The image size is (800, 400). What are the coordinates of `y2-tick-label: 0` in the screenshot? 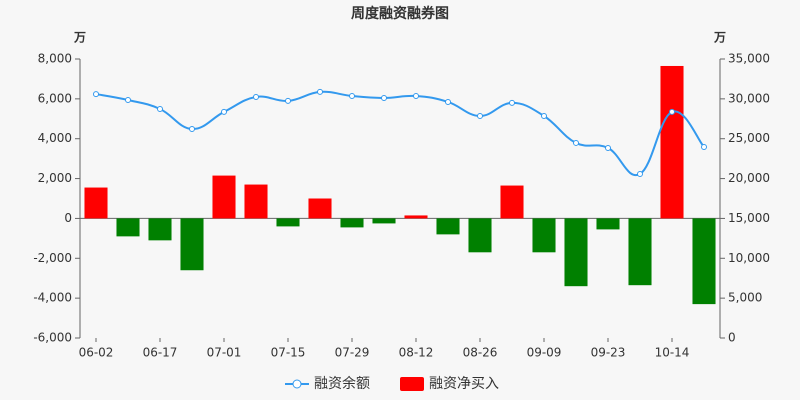 It's located at (732, 338).